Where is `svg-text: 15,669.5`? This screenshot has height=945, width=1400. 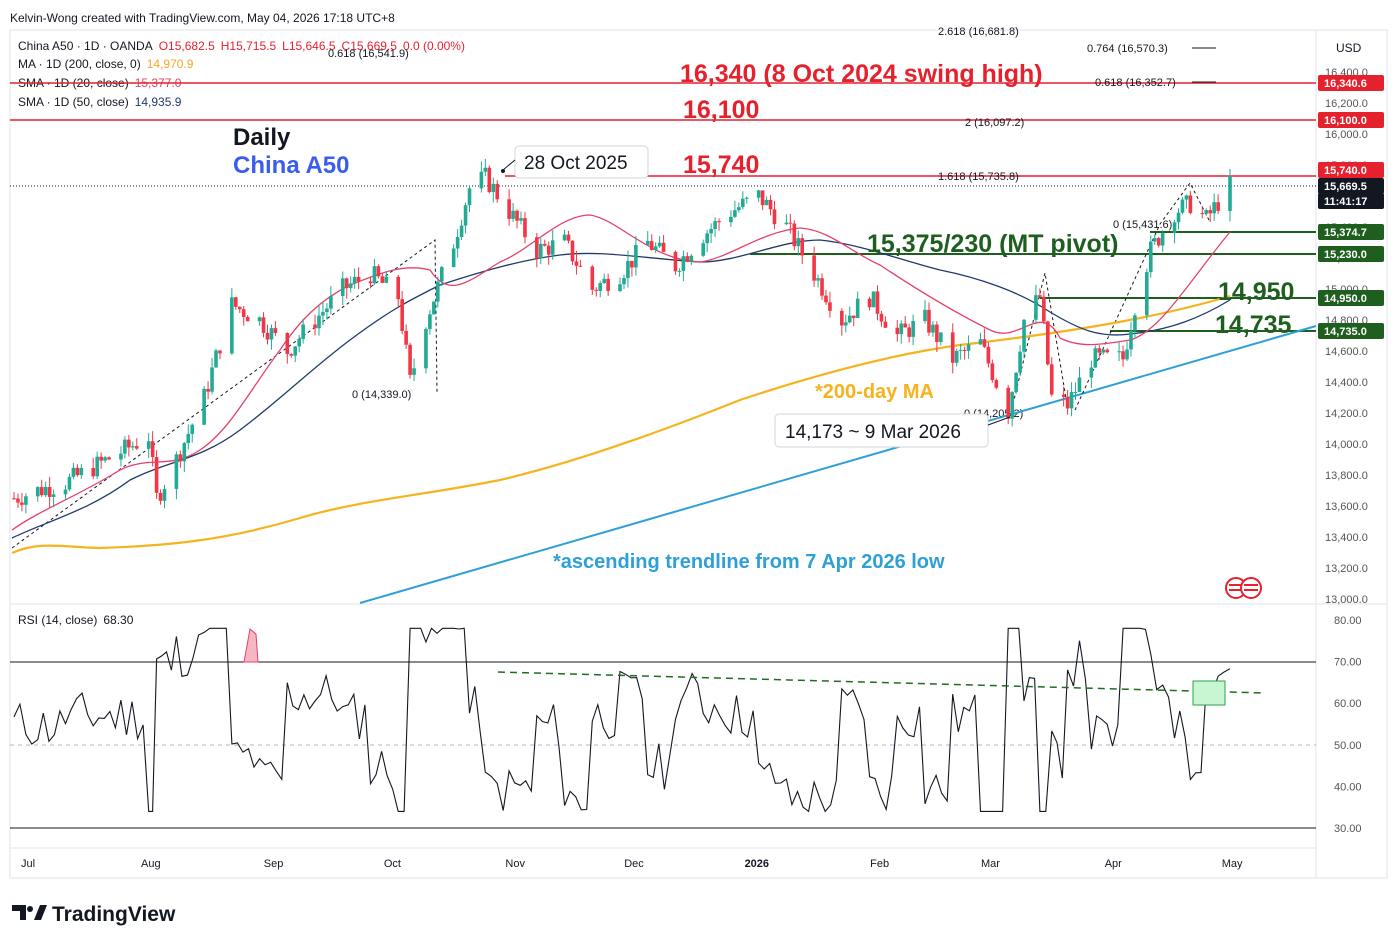 svg-text: 15,669.5 is located at coordinates (1345, 187).